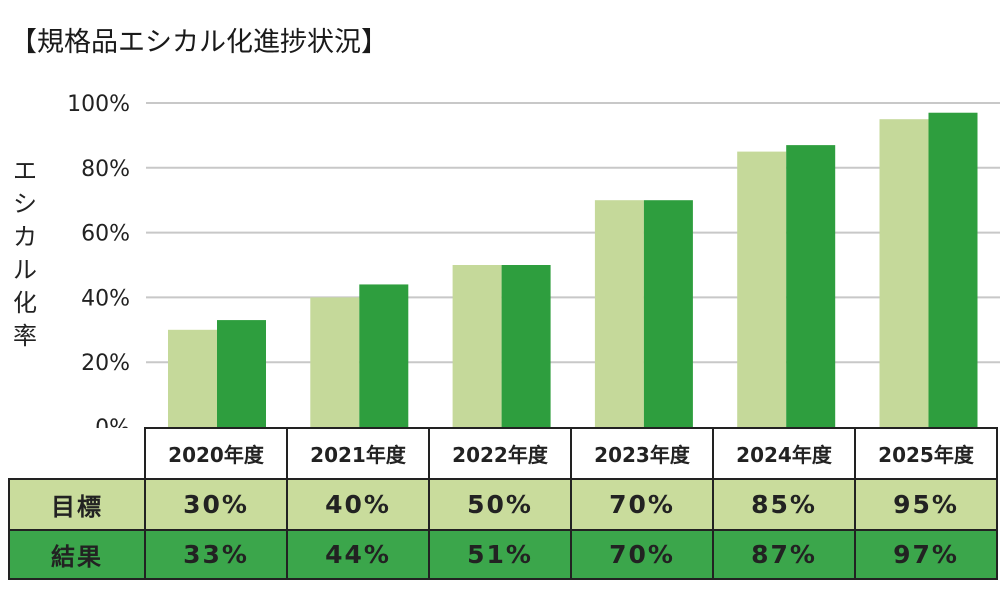 The width and height of the screenshot is (1000, 598). Describe the element at coordinates (25, 253) in the screenshot. I see `y-axis-label: エシカル化率` at that location.